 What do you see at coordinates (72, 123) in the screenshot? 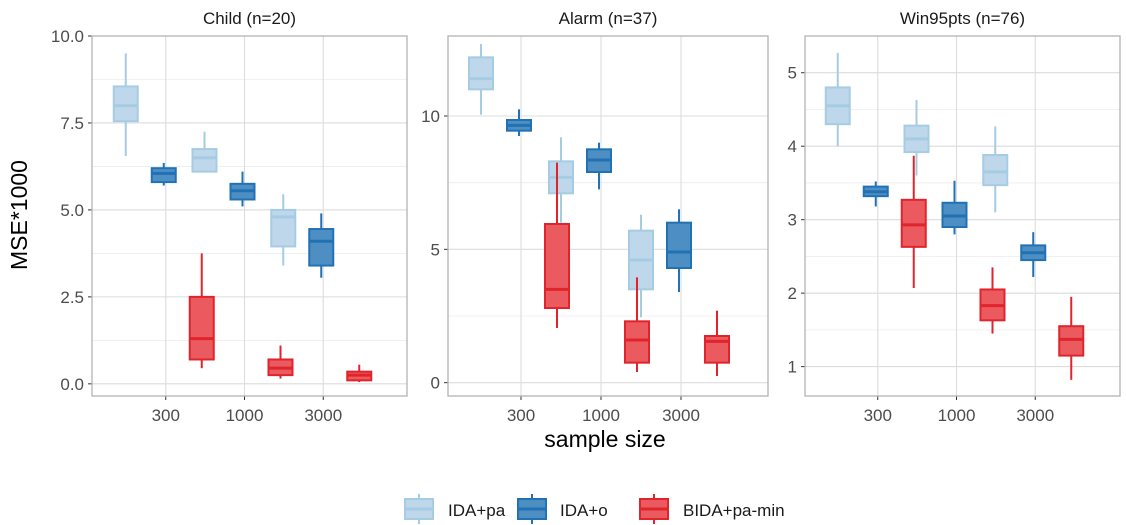
I see `y-tick-label: 7.5` at bounding box center [72, 123].